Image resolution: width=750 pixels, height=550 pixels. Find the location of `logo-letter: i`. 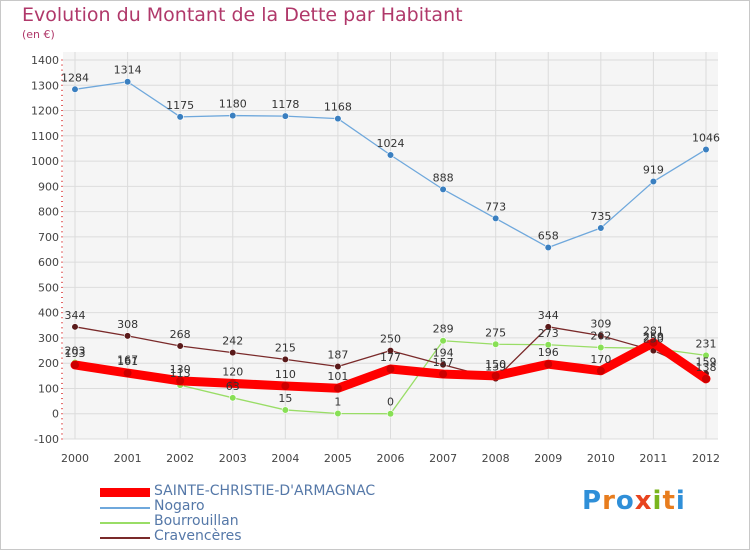

logo-letter: i is located at coordinates (657, 501).